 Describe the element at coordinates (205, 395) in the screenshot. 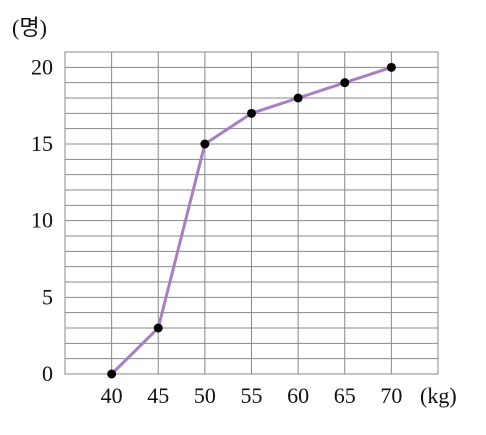

I see `x-tick-label: 50` at that location.